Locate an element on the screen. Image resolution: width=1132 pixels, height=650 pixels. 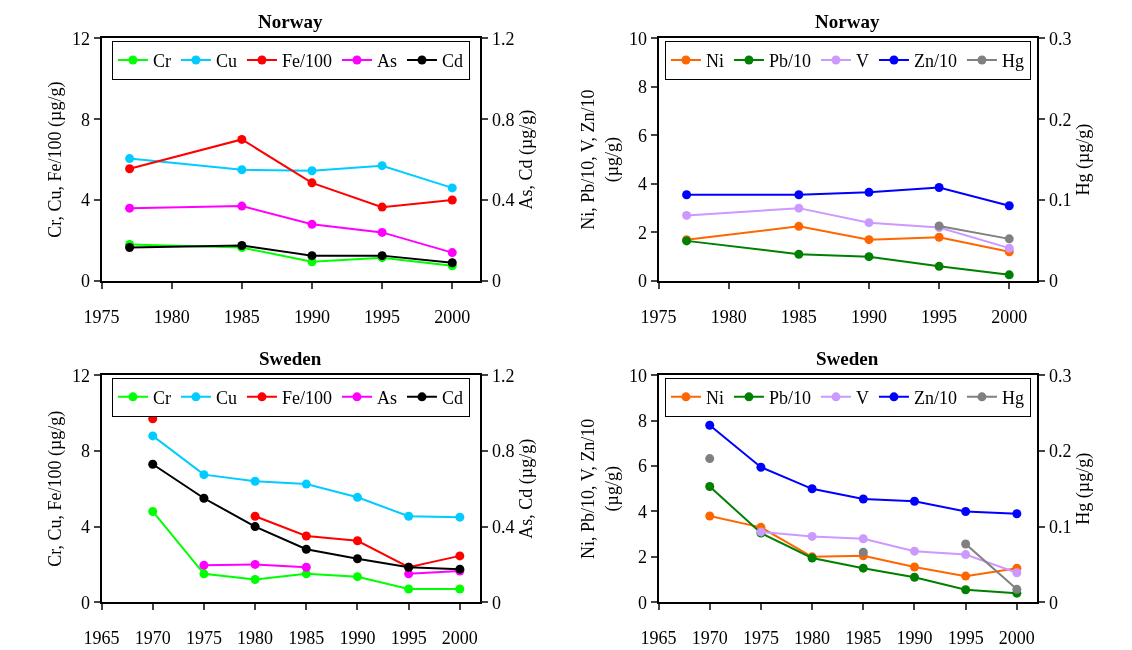
y-tick-label: 10 is located at coordinates (637, 38).